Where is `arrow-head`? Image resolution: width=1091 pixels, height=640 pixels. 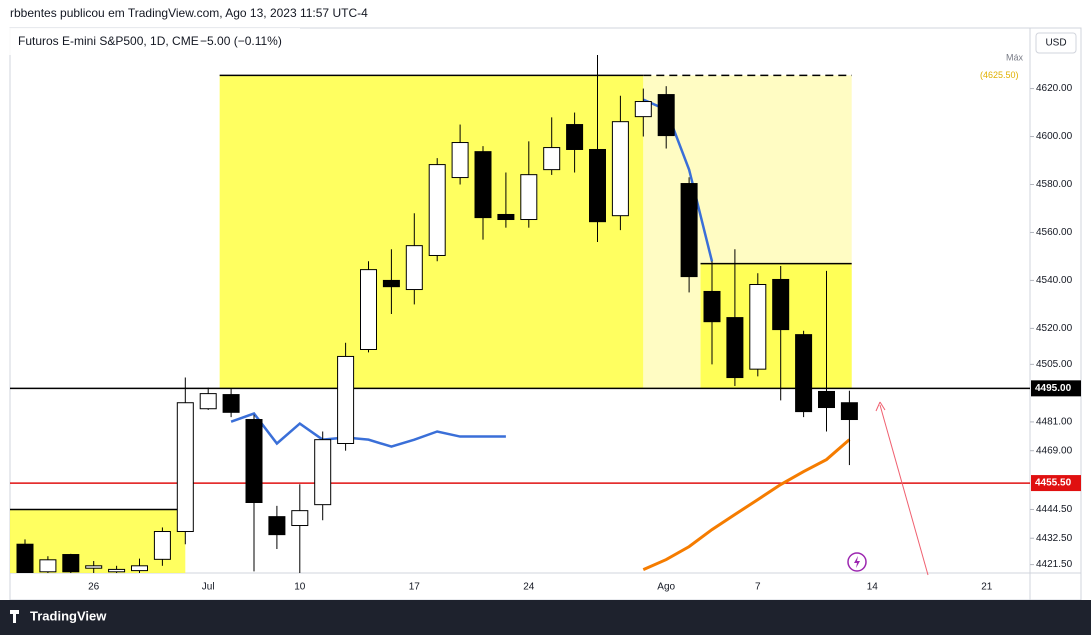 arrow-head is located at coordinates (880, 406).